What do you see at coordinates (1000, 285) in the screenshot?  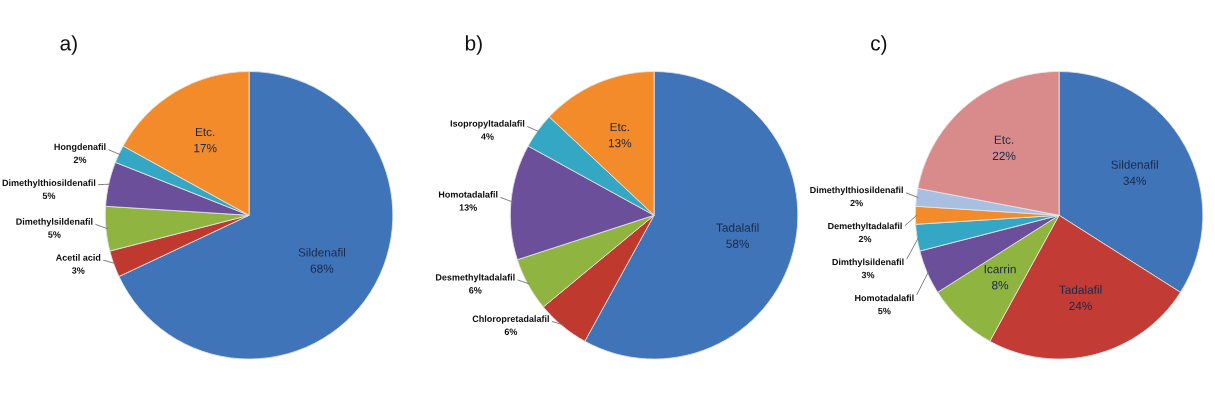 I see `data-label: 8%` at bounding box center [1000, 285].